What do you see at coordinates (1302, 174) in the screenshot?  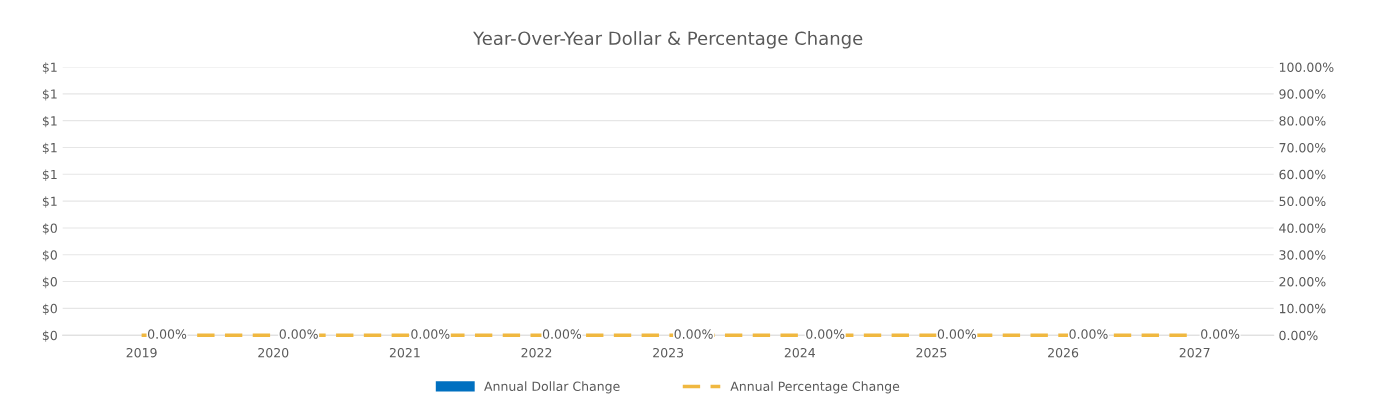 I see `y2-tick-label: 60.00%` at bounding box center [1302, 174].